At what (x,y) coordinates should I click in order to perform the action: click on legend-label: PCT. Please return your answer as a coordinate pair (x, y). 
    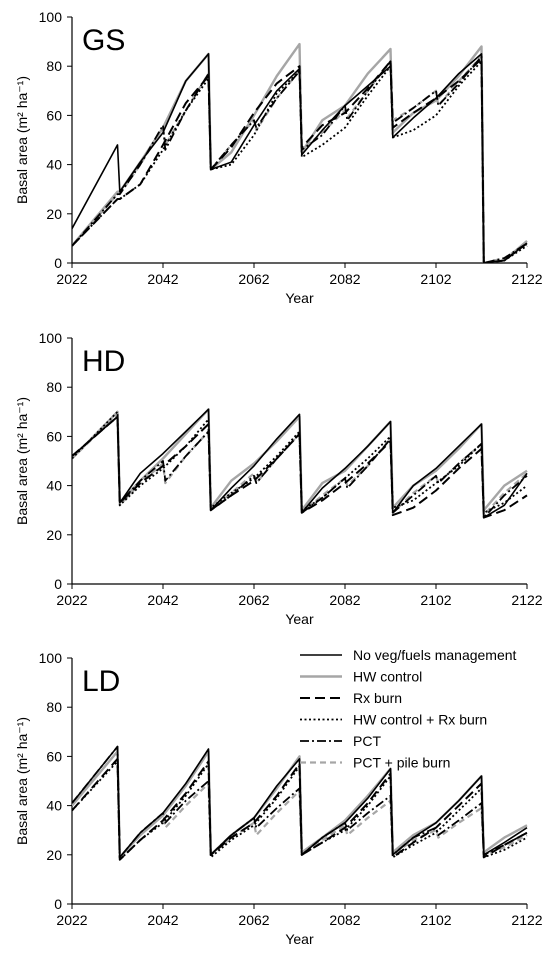
    Looking at the image, I should click on (367, 741).